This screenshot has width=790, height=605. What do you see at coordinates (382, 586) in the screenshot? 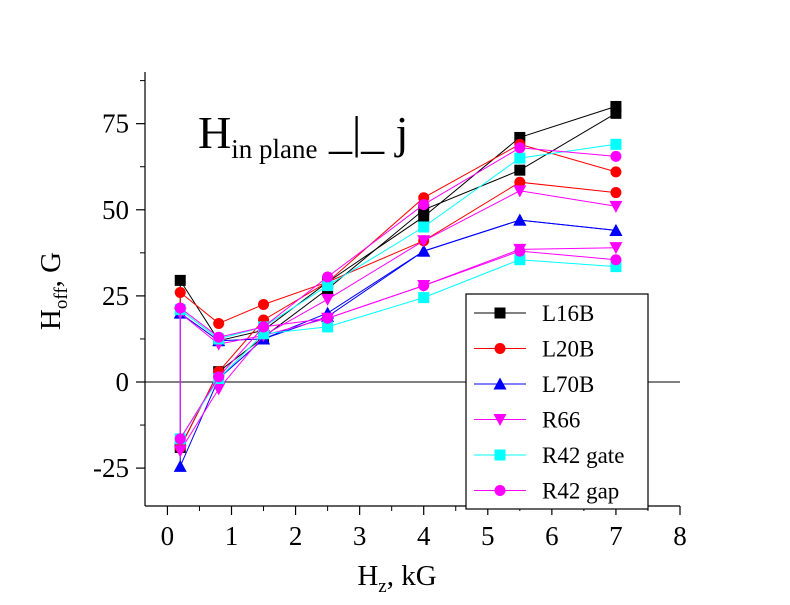
I see `x-axis-title-sub: z` at bounding box center [382, 586].